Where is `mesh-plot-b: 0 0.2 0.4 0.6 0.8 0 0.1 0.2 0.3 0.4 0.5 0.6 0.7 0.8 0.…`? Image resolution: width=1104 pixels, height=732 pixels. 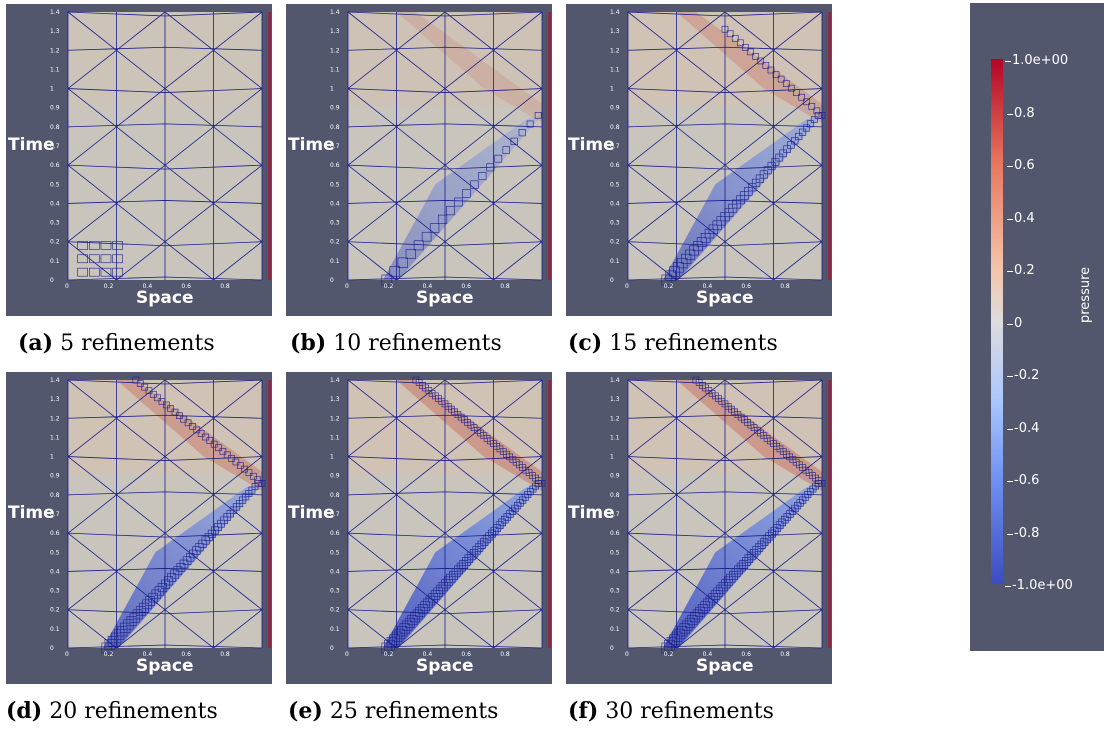
mesh-plot-b: 0 0.2 0.4 0.6 0.8 0 0.1 0.2 0.3 0.4 0.5 0.6 0.7 0.8 0.… is located at coordinates (440, 149).